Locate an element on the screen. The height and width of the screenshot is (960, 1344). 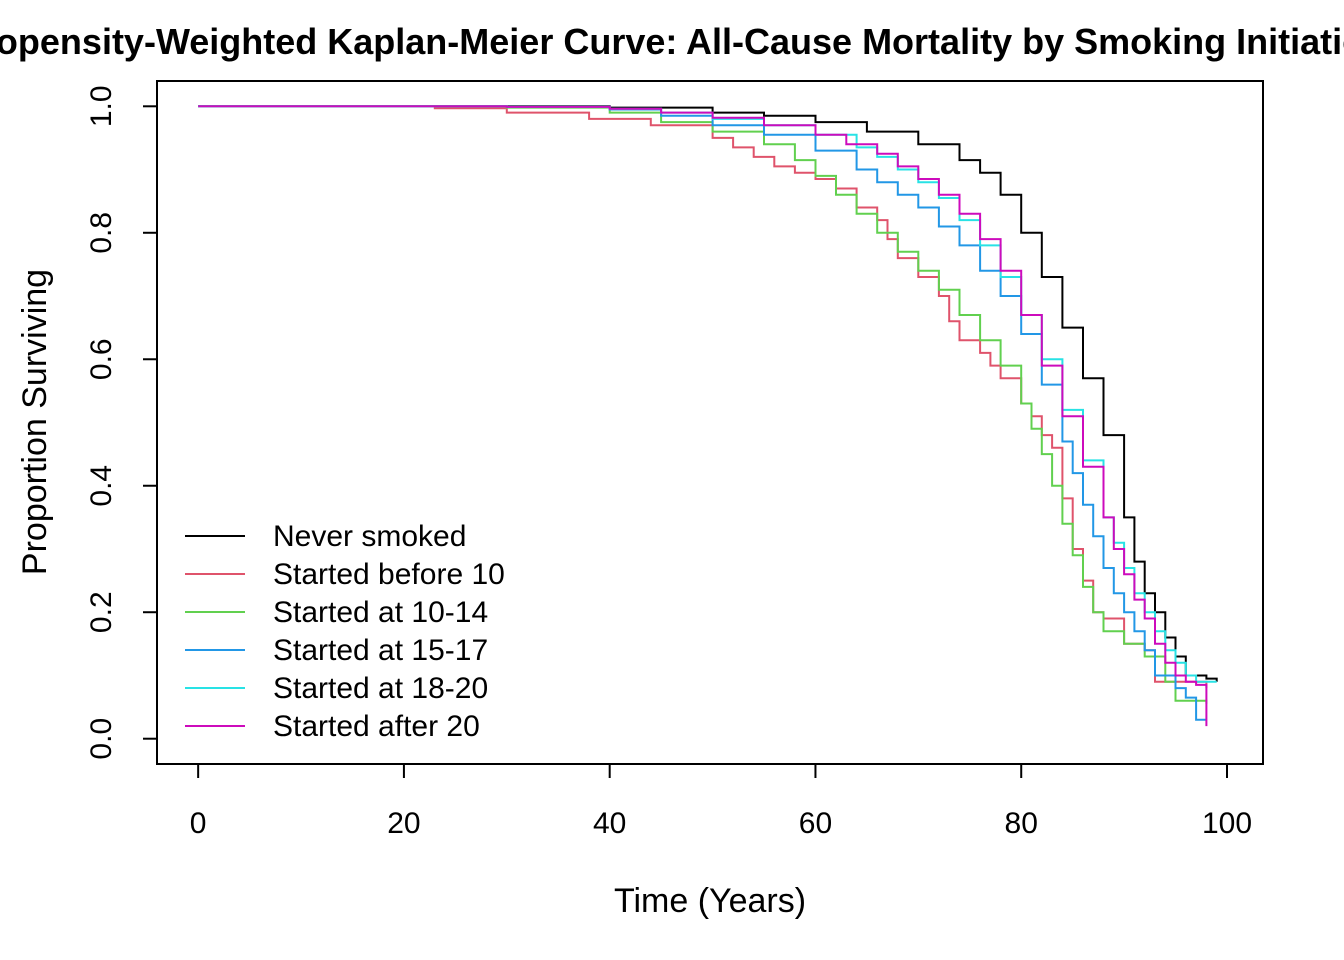
legend-label: Started at 15-17 is located at coordinates (380, 650).